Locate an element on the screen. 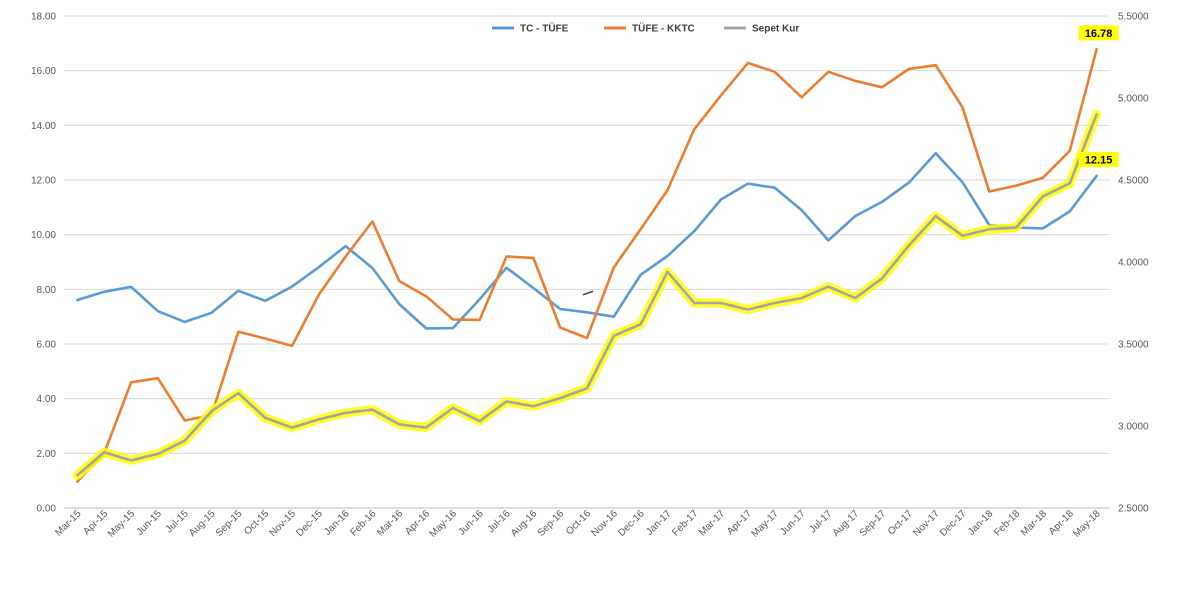 The image size is (1200, 594). y-left-tick-label: 4.00 is located at coordinates (47, 399).